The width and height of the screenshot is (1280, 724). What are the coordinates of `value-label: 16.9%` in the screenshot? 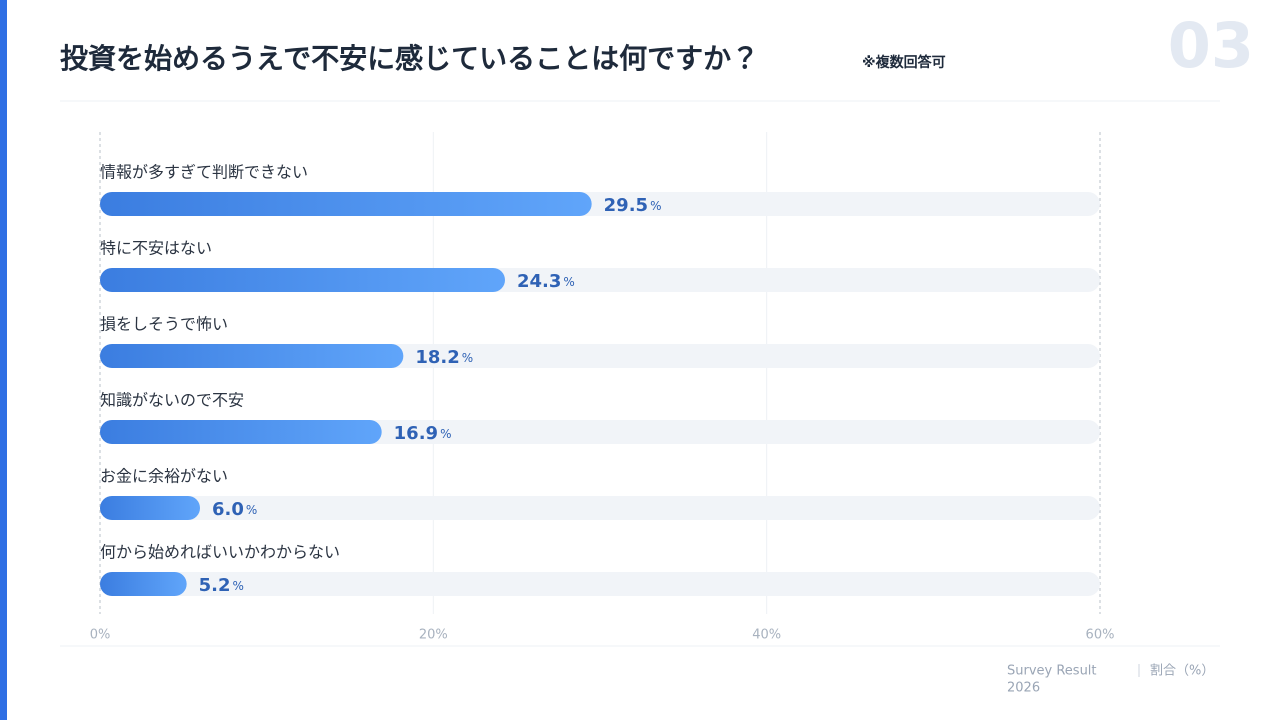 It's located at (423, 433).